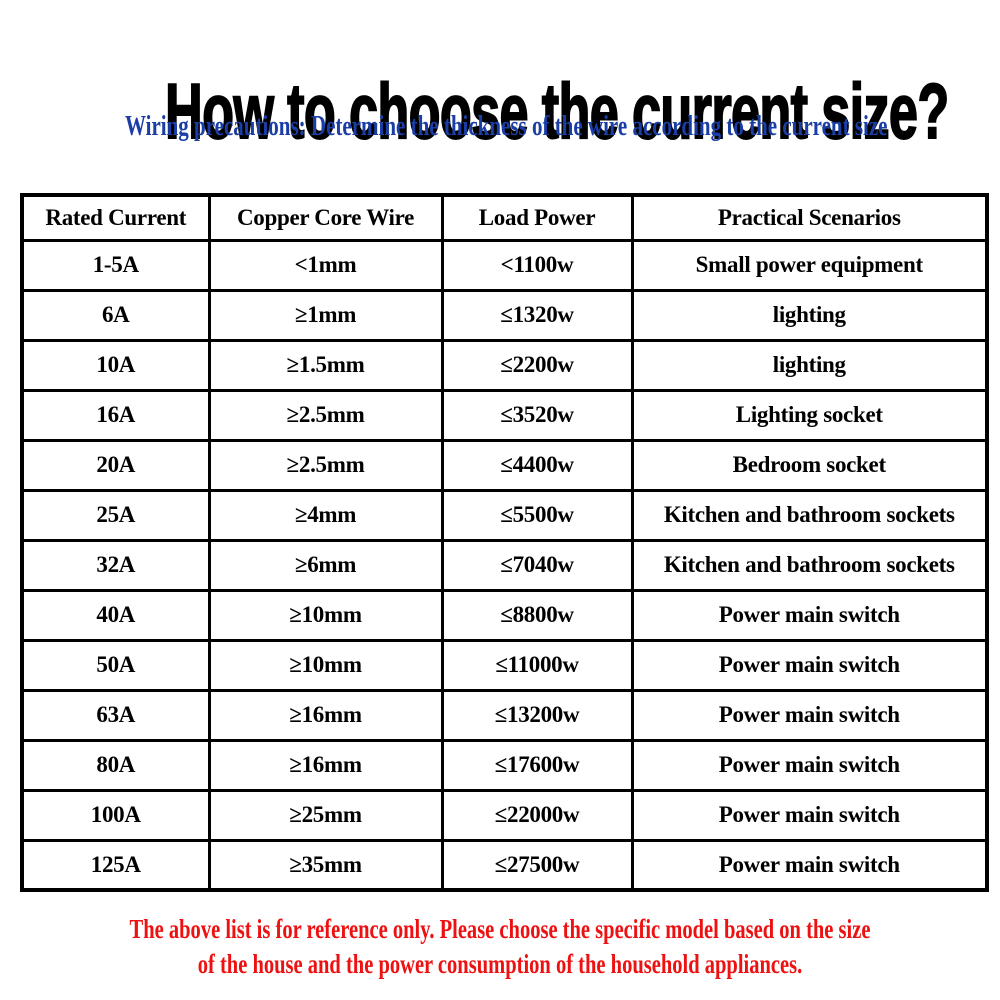 The height and width of the screenshot is (1000, 1000). I want to click on table-row: 80A ≥16mm ≤17600w Power main switch, so click(504, 765).